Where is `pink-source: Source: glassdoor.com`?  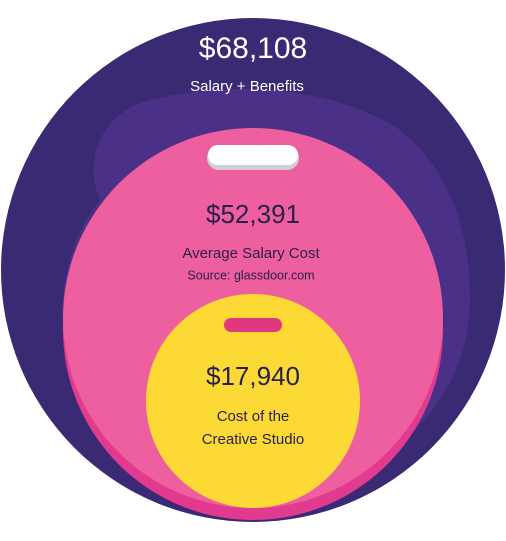
pink-source: Source: glassdoor.com is located at coordinates (250, 275).